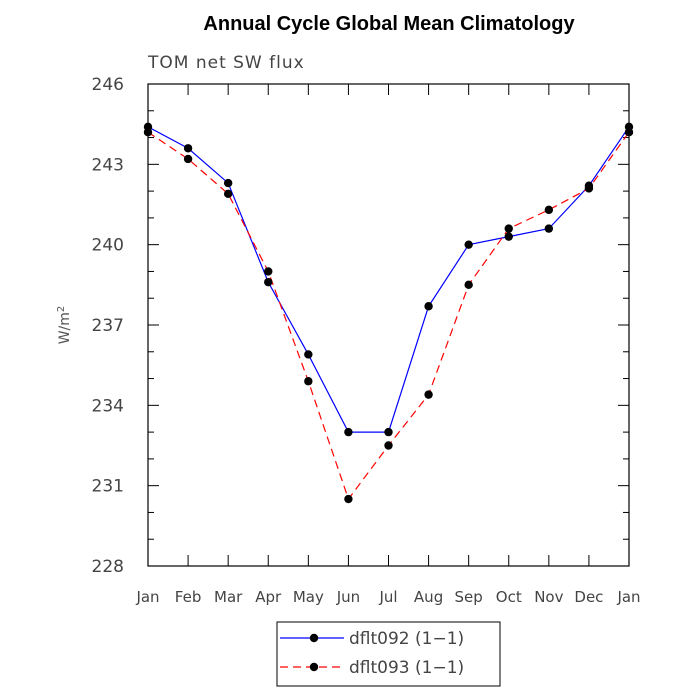 This screenshot has height=700, width=700. Describe the element at coordinates (469, 597) in the screenshot. I see `x-tick-label: Sep` at that location.